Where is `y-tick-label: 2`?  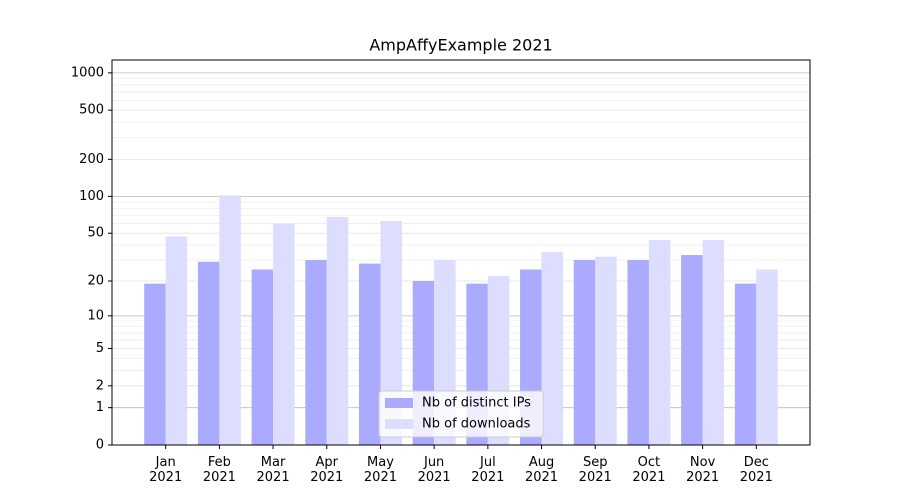 y-tick-label: 2 is located at coordinates (100, 385).